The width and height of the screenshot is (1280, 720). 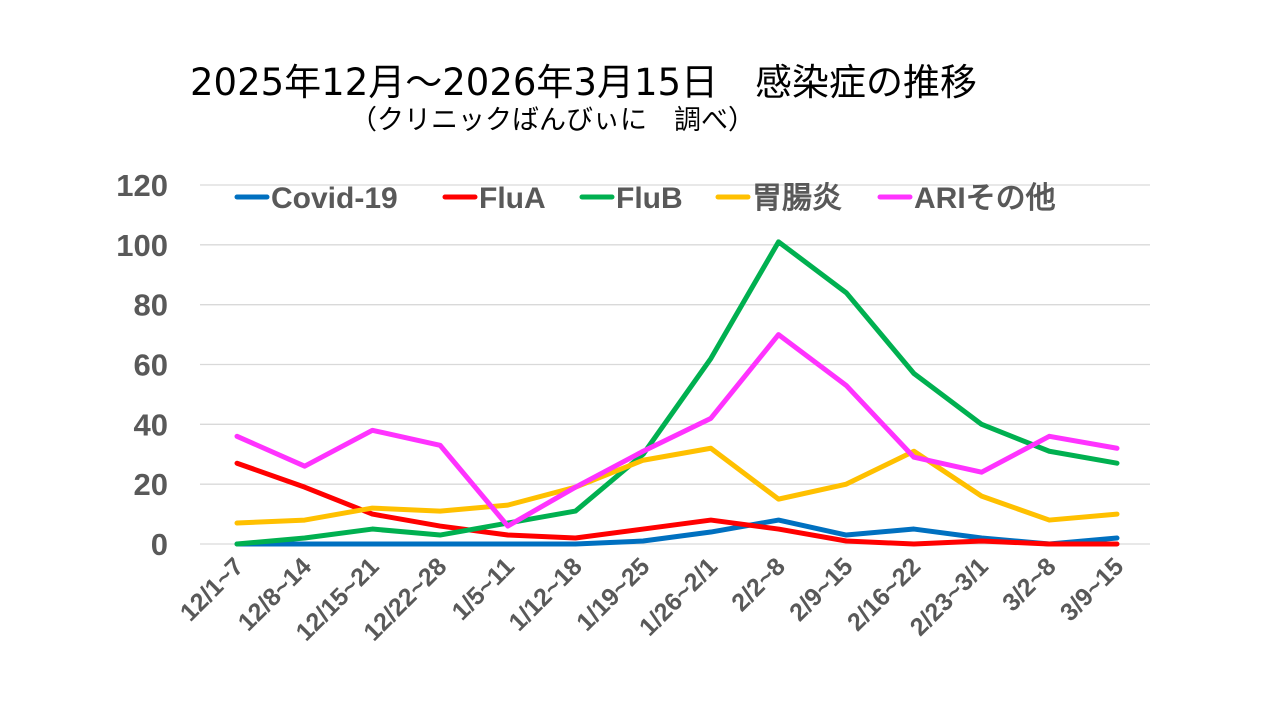 What do you see at coordinates (151, 365) in the screenshot?
I see `y-tick-label: 60` at bounding box center [151, 365].